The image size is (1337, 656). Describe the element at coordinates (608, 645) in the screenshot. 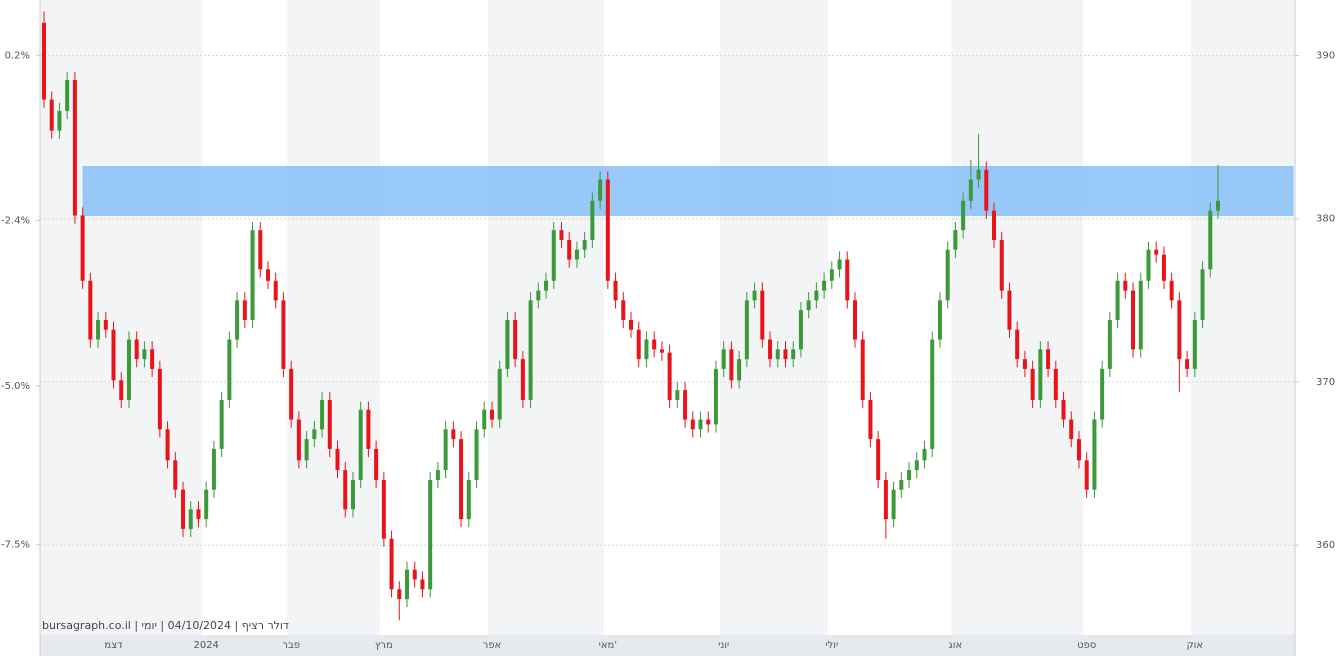

I see `x-tick-label: מאי'` at that location.